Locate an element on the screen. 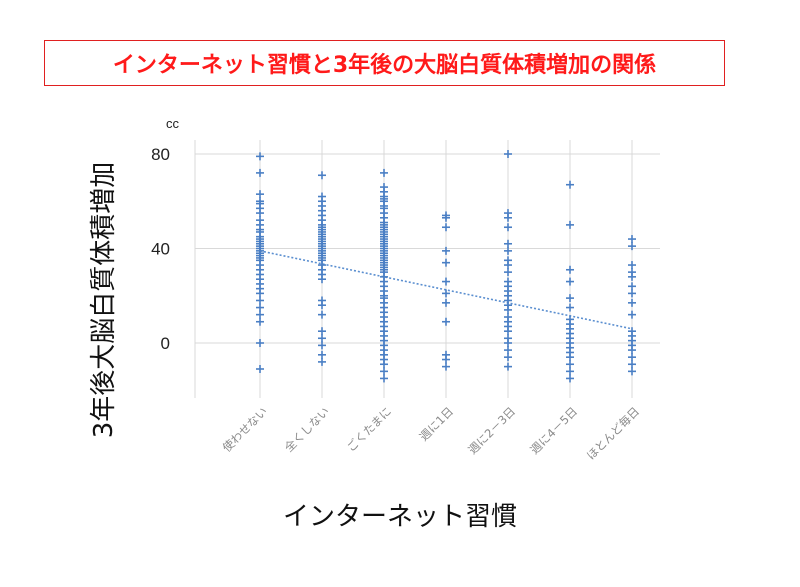 Image resolution: width=800 pixels, height=587 pixels. x-category-label: ごくたまに is located at coordinates (369, 429).